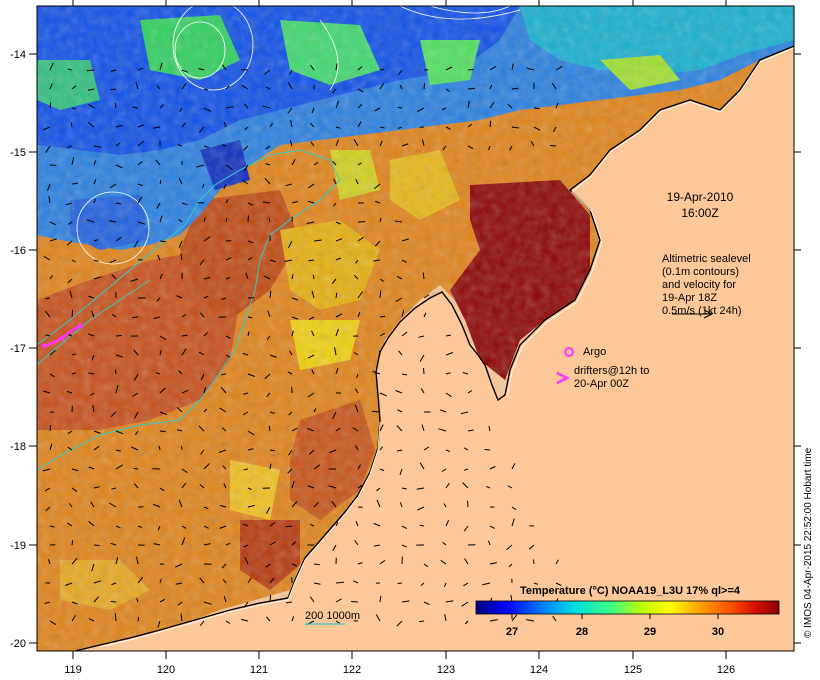 This screenshot has width=820, height=680. I want to click on lon-tick-label: 125, so click(633, 670).